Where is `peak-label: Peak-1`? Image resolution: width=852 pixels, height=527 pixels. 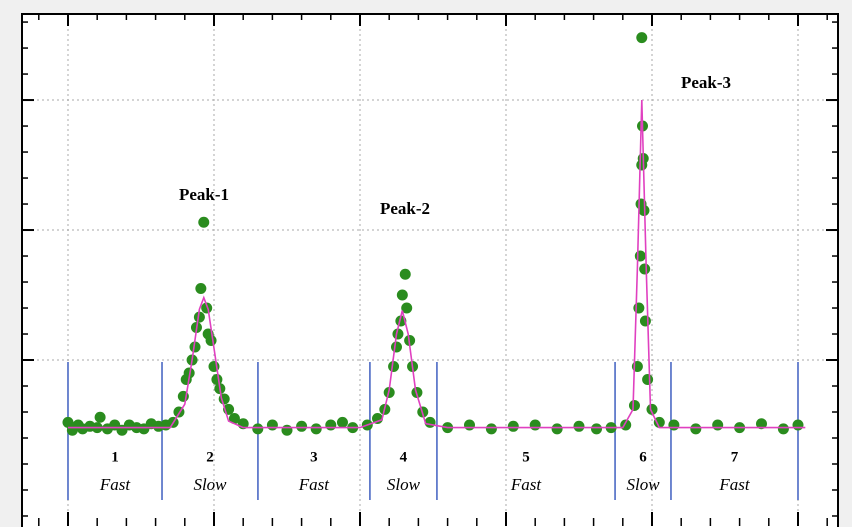
peak-label: Peak-1 is located at coordinates (204, 194).